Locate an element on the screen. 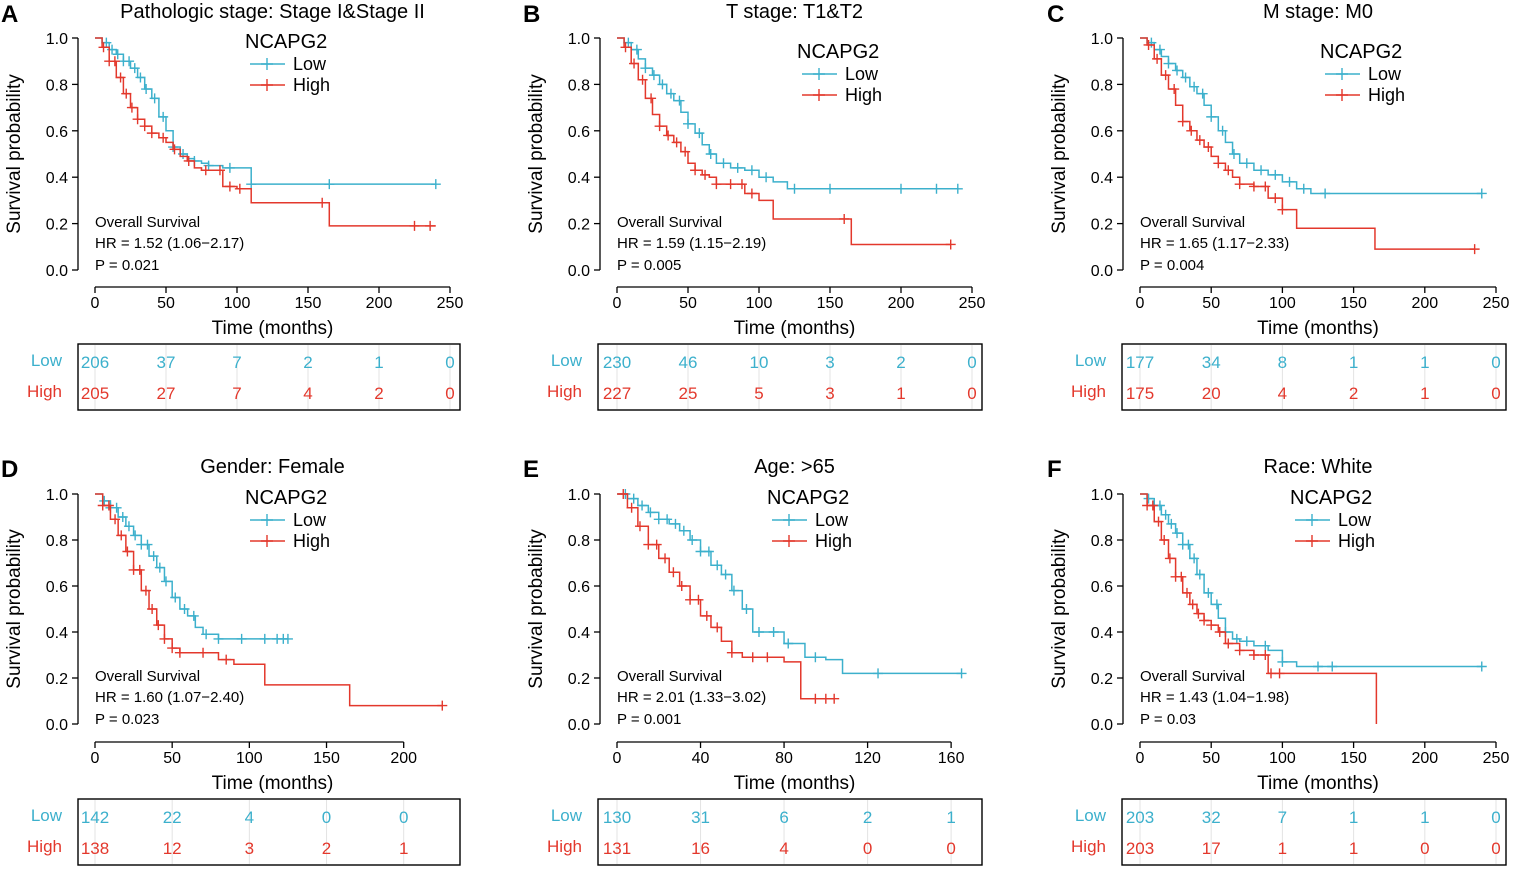  y-tick-label: 0.4 is located at coordinates (1102, 633).